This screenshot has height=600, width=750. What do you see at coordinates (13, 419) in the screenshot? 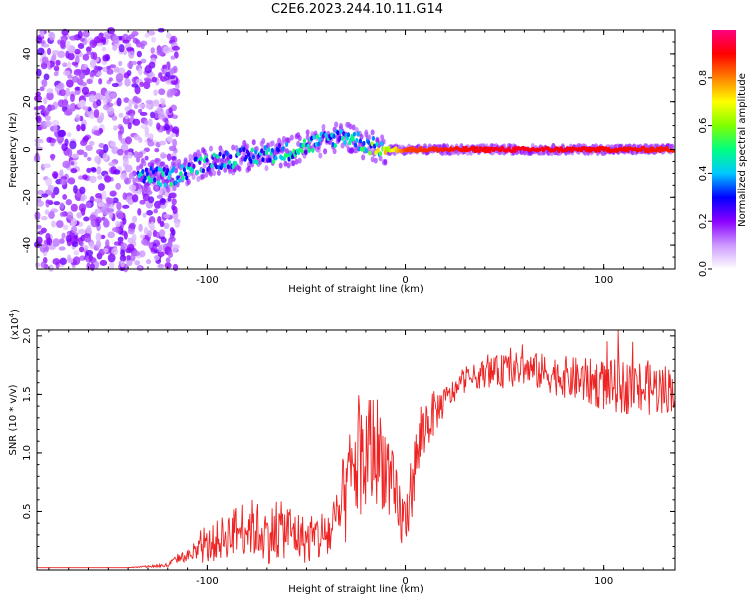
I see `snr-y-label: SNR (10 * v/v)` at bounding box center [13, 419].